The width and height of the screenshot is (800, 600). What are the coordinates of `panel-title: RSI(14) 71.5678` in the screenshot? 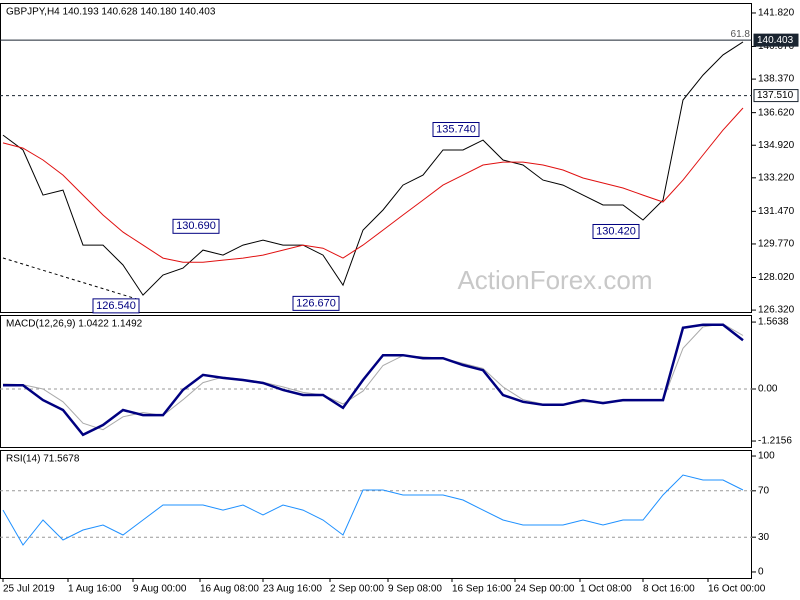 It's located at (43, 459).